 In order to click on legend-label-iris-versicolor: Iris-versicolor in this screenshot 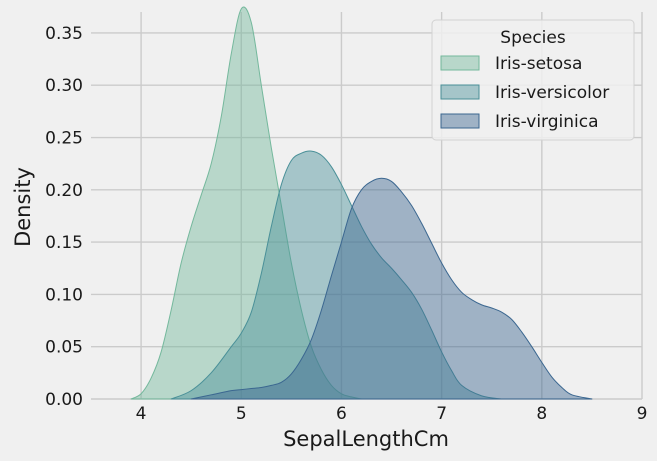, I will do `click(552, 93)`.